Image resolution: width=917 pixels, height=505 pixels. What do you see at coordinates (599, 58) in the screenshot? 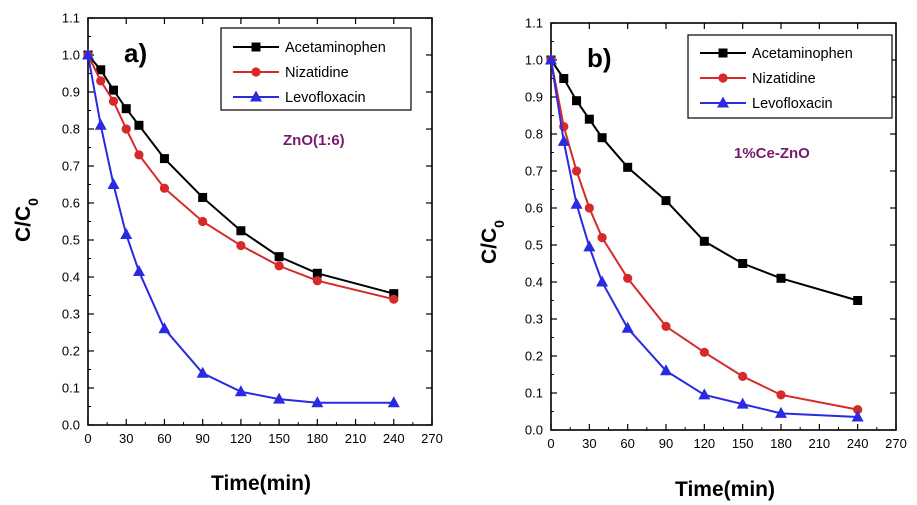
I see `panel-label: b)` at bounding box center [599, 58].